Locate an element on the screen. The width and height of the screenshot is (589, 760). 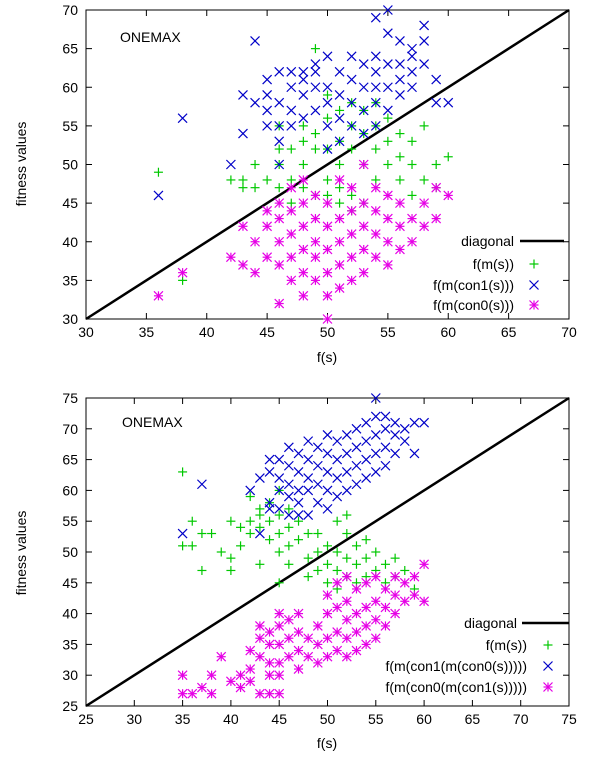
y-tick-label: 65 is located at coordinates (70, 49).